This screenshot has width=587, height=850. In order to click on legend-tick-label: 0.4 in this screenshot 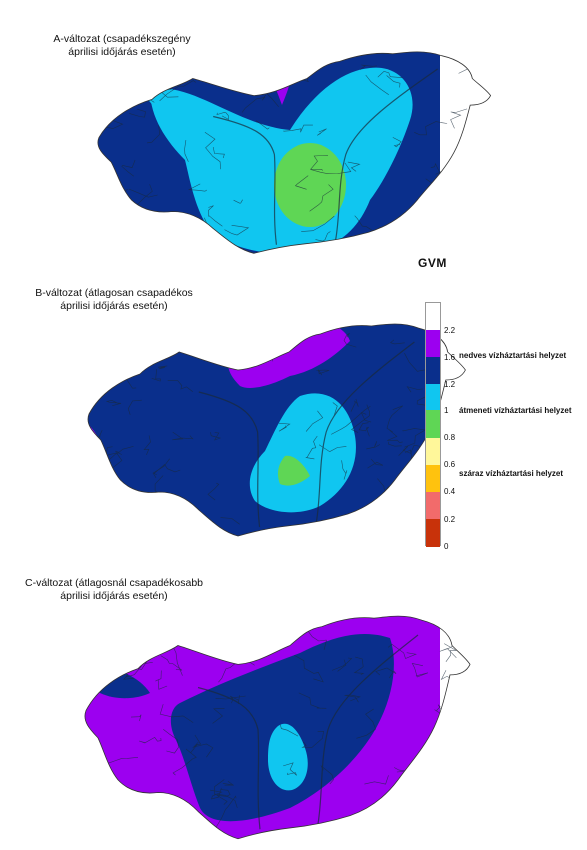, I will do `click(450, 491)`.